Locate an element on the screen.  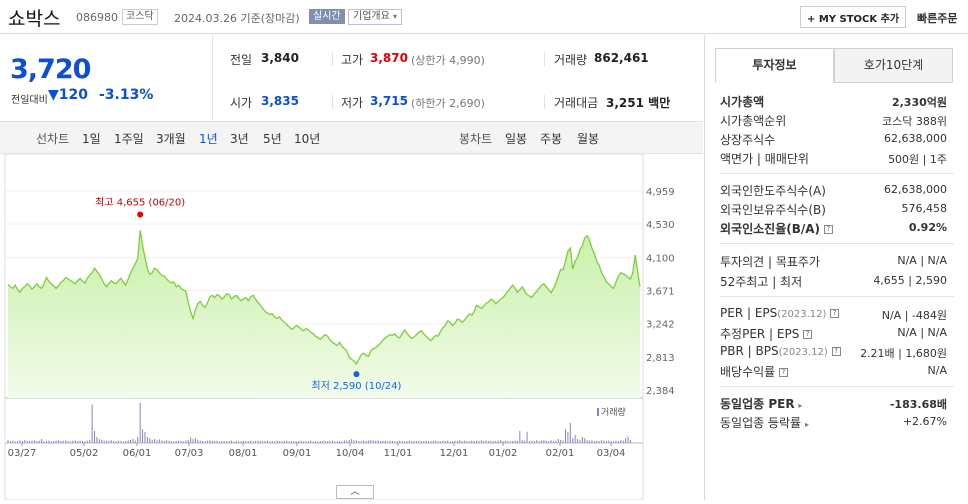
volume-value: 862,461 is located at coordinates (621, 58).